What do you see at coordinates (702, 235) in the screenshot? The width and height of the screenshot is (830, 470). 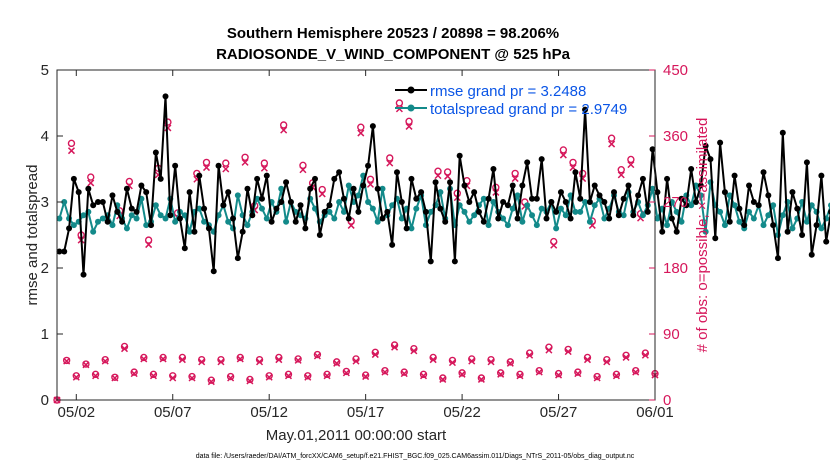 I see `right-axis-label: # of obs: o=possible; ×=assimilated` at bounding box center [702, 235].